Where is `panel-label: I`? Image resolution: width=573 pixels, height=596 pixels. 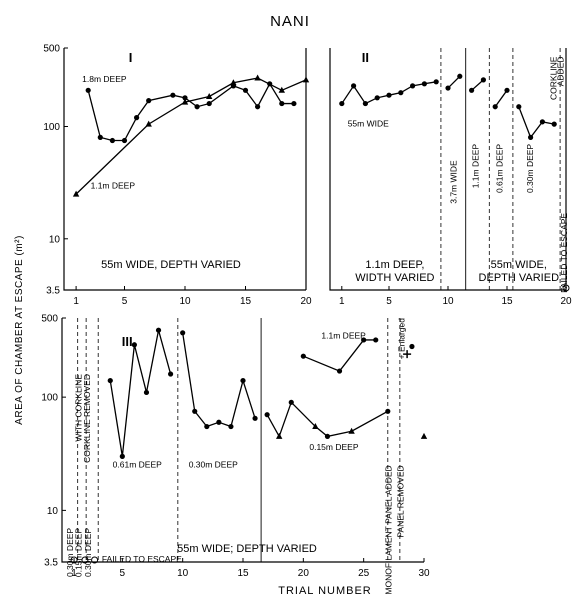 panel-label: I is located at coordinates (131, 57).